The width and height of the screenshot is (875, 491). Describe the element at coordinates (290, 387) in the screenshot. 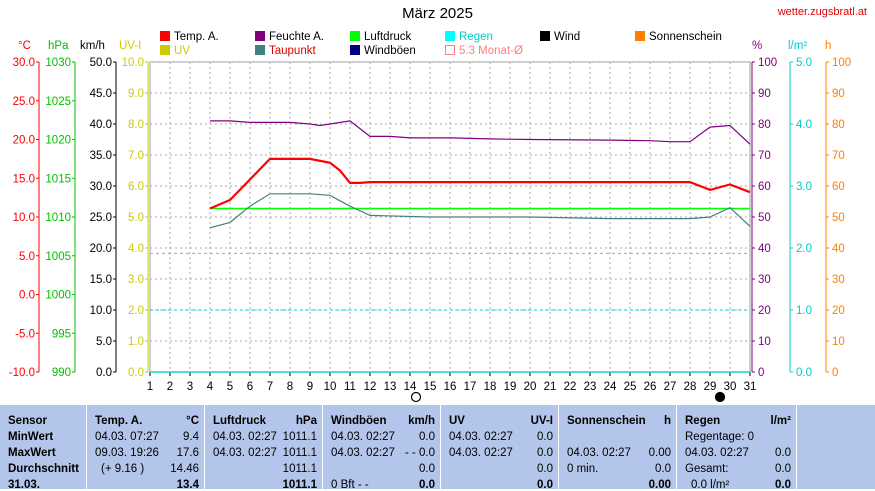

I see `x-tick-label: 8` at that location.